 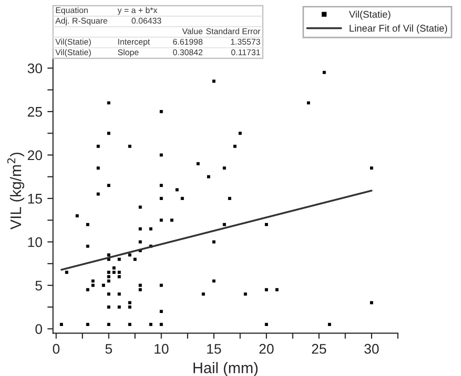 I want to click on y-tick-label: 25, so click(x=35, y=111).